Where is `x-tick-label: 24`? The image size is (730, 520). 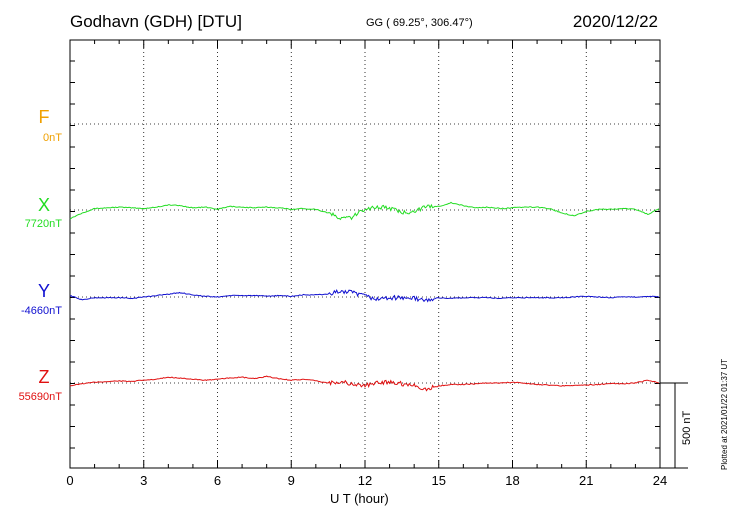
x-tick-label: 24 is located at coordinates (660, 480).